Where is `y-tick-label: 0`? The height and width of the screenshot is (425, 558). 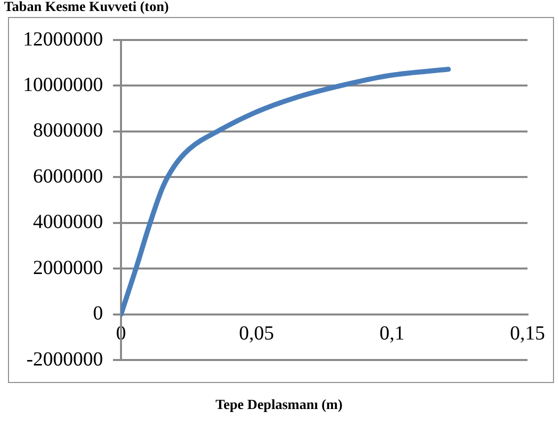 y-tick-label: 0 is located at coordinates (98, 313).